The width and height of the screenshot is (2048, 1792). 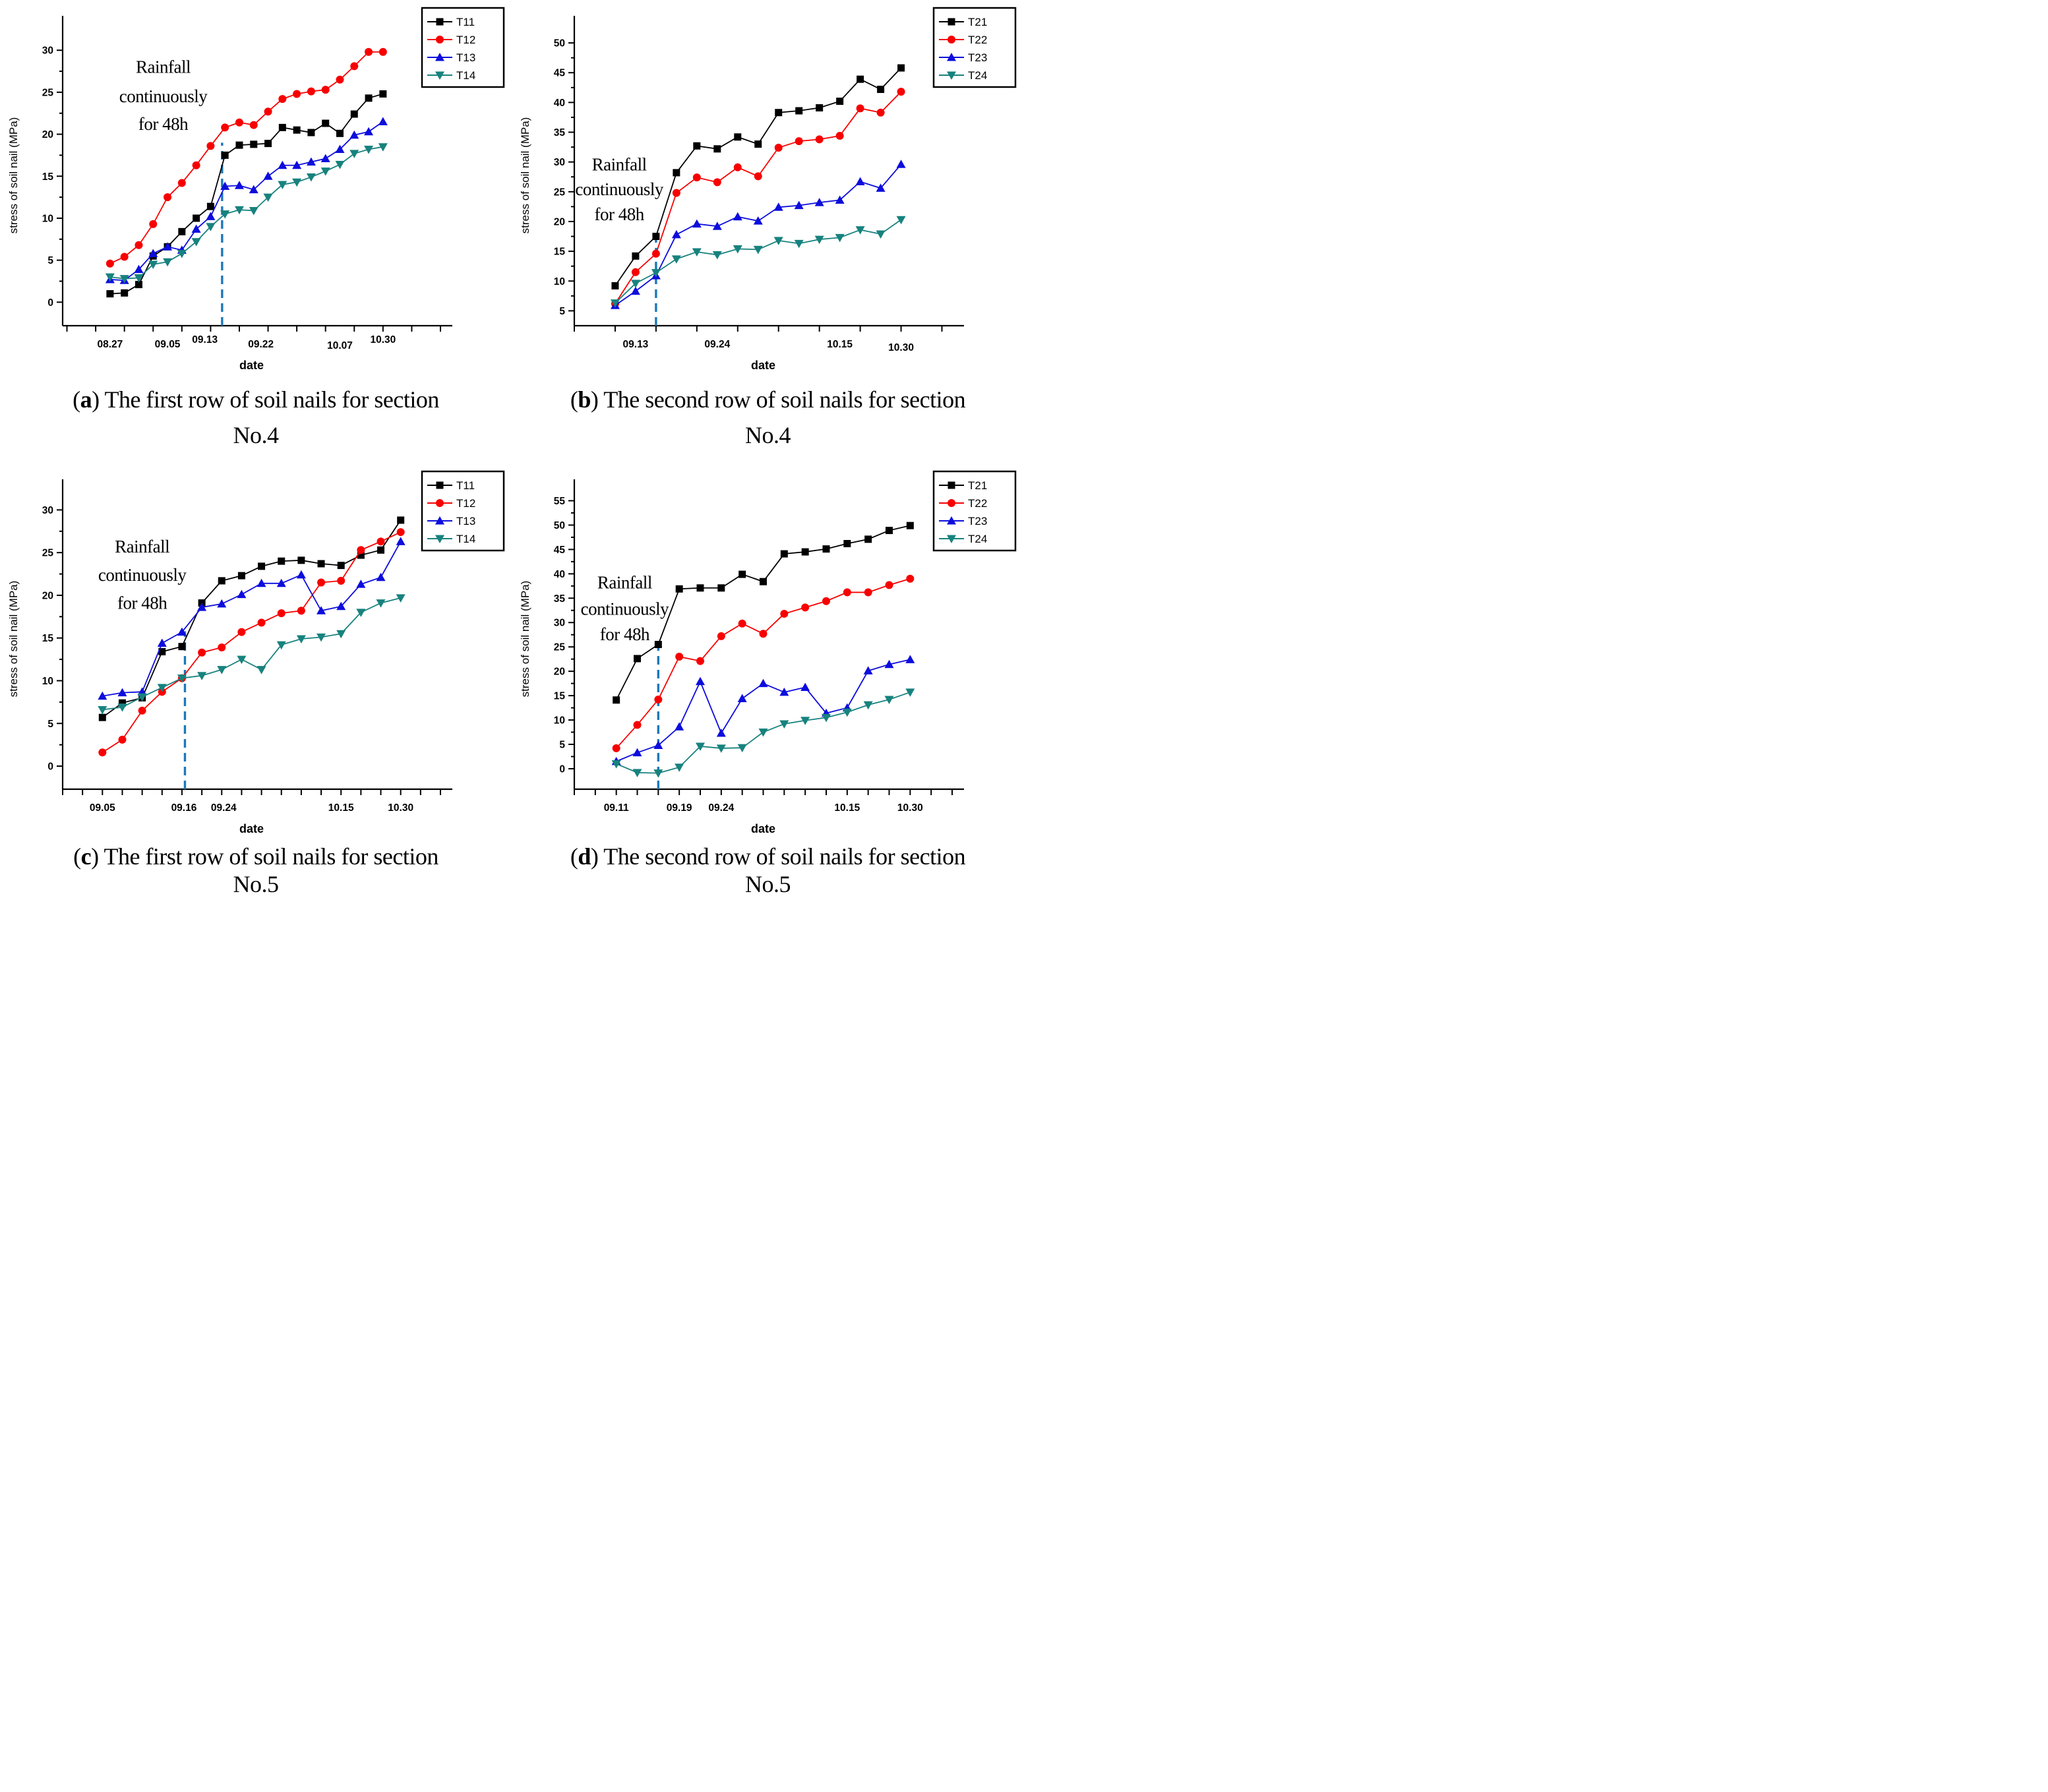 I want to click on svg-text: T13, so click(x=465, y=57).